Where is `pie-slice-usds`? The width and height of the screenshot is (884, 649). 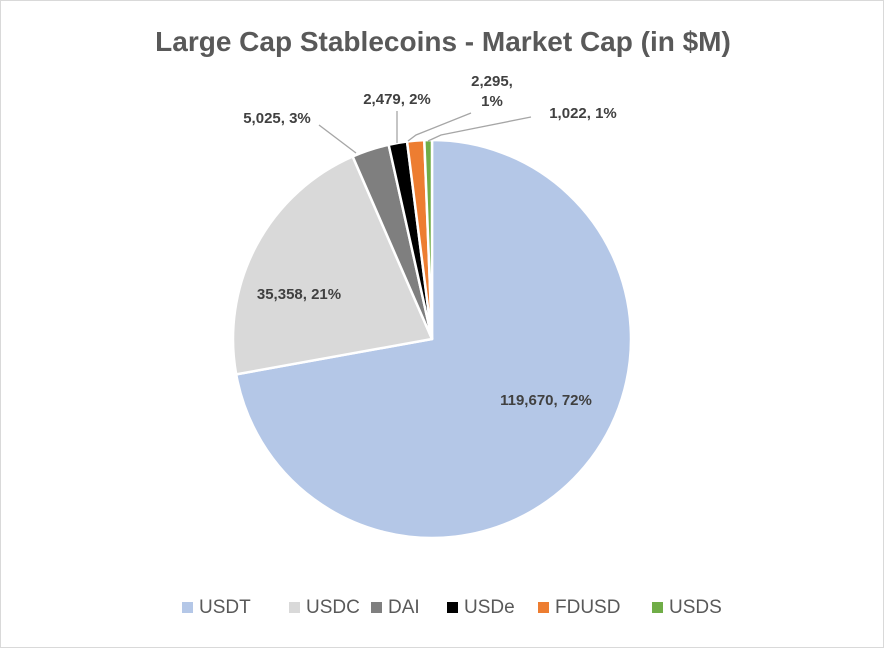 pie-slice-usds is located at coordinates (428, 239).